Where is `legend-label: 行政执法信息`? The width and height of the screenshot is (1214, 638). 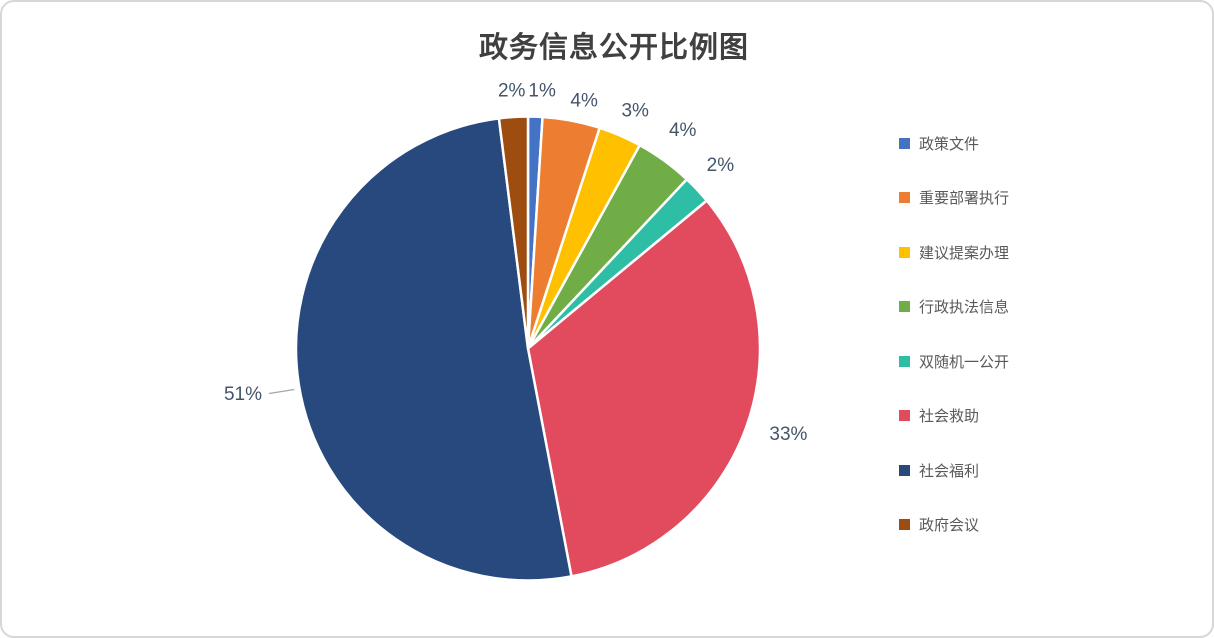 legend-label: 行政执法信息 is located at coordinates (964, 308).